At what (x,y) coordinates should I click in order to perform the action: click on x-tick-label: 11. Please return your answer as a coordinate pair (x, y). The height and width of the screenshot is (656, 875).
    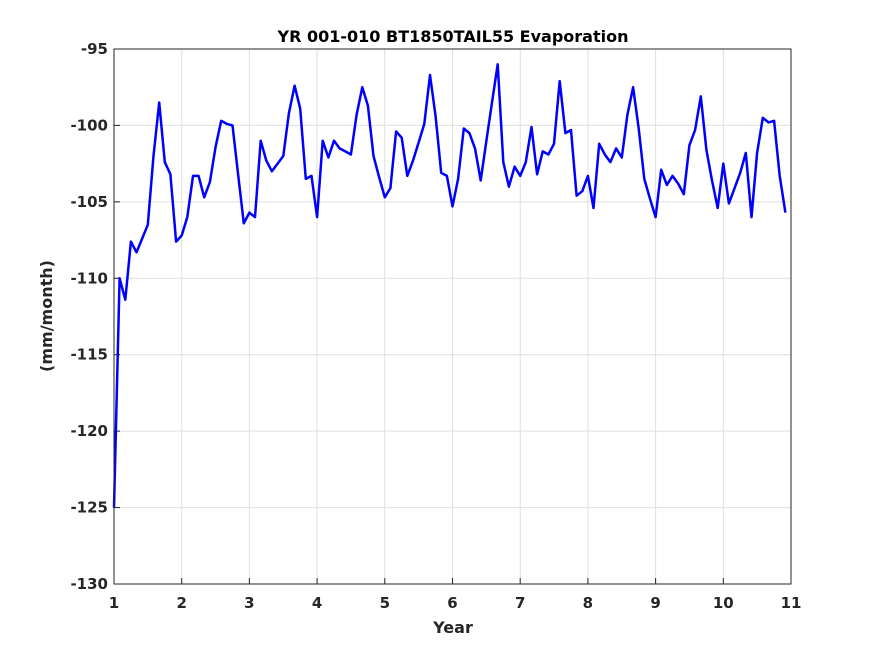
    Looking at the image, I should click on (791, 603).